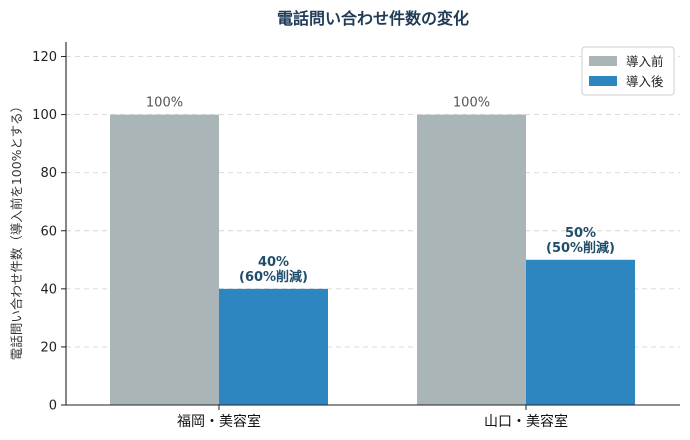  Describe the element at coordinates (48, 231) in the screenshot. I see `y-tick-label: 60` at that location.